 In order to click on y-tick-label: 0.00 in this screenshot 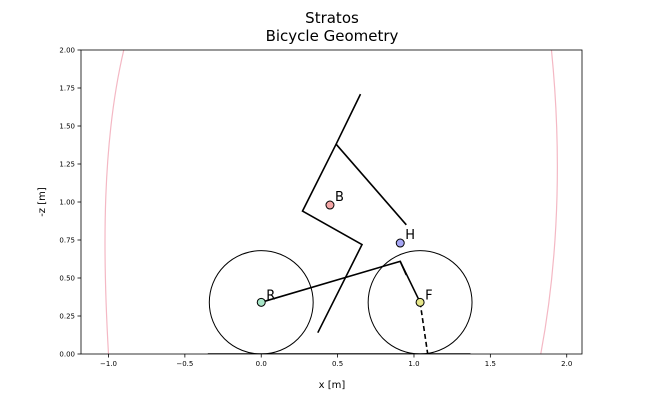, I will do `click(67, 355)`.